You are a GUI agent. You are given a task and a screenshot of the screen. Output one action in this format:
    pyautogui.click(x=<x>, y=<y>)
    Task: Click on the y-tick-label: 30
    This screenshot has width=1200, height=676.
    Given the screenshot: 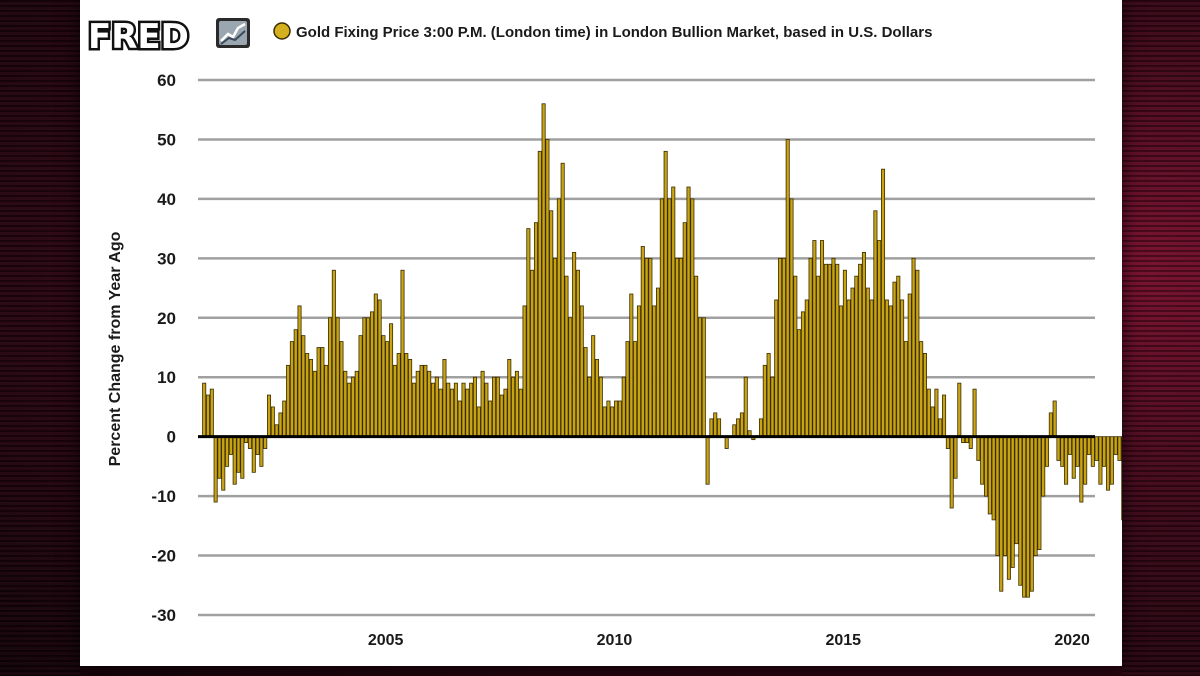 What is the action you would take?
    pyautogui.click(x=166, y=258)
    